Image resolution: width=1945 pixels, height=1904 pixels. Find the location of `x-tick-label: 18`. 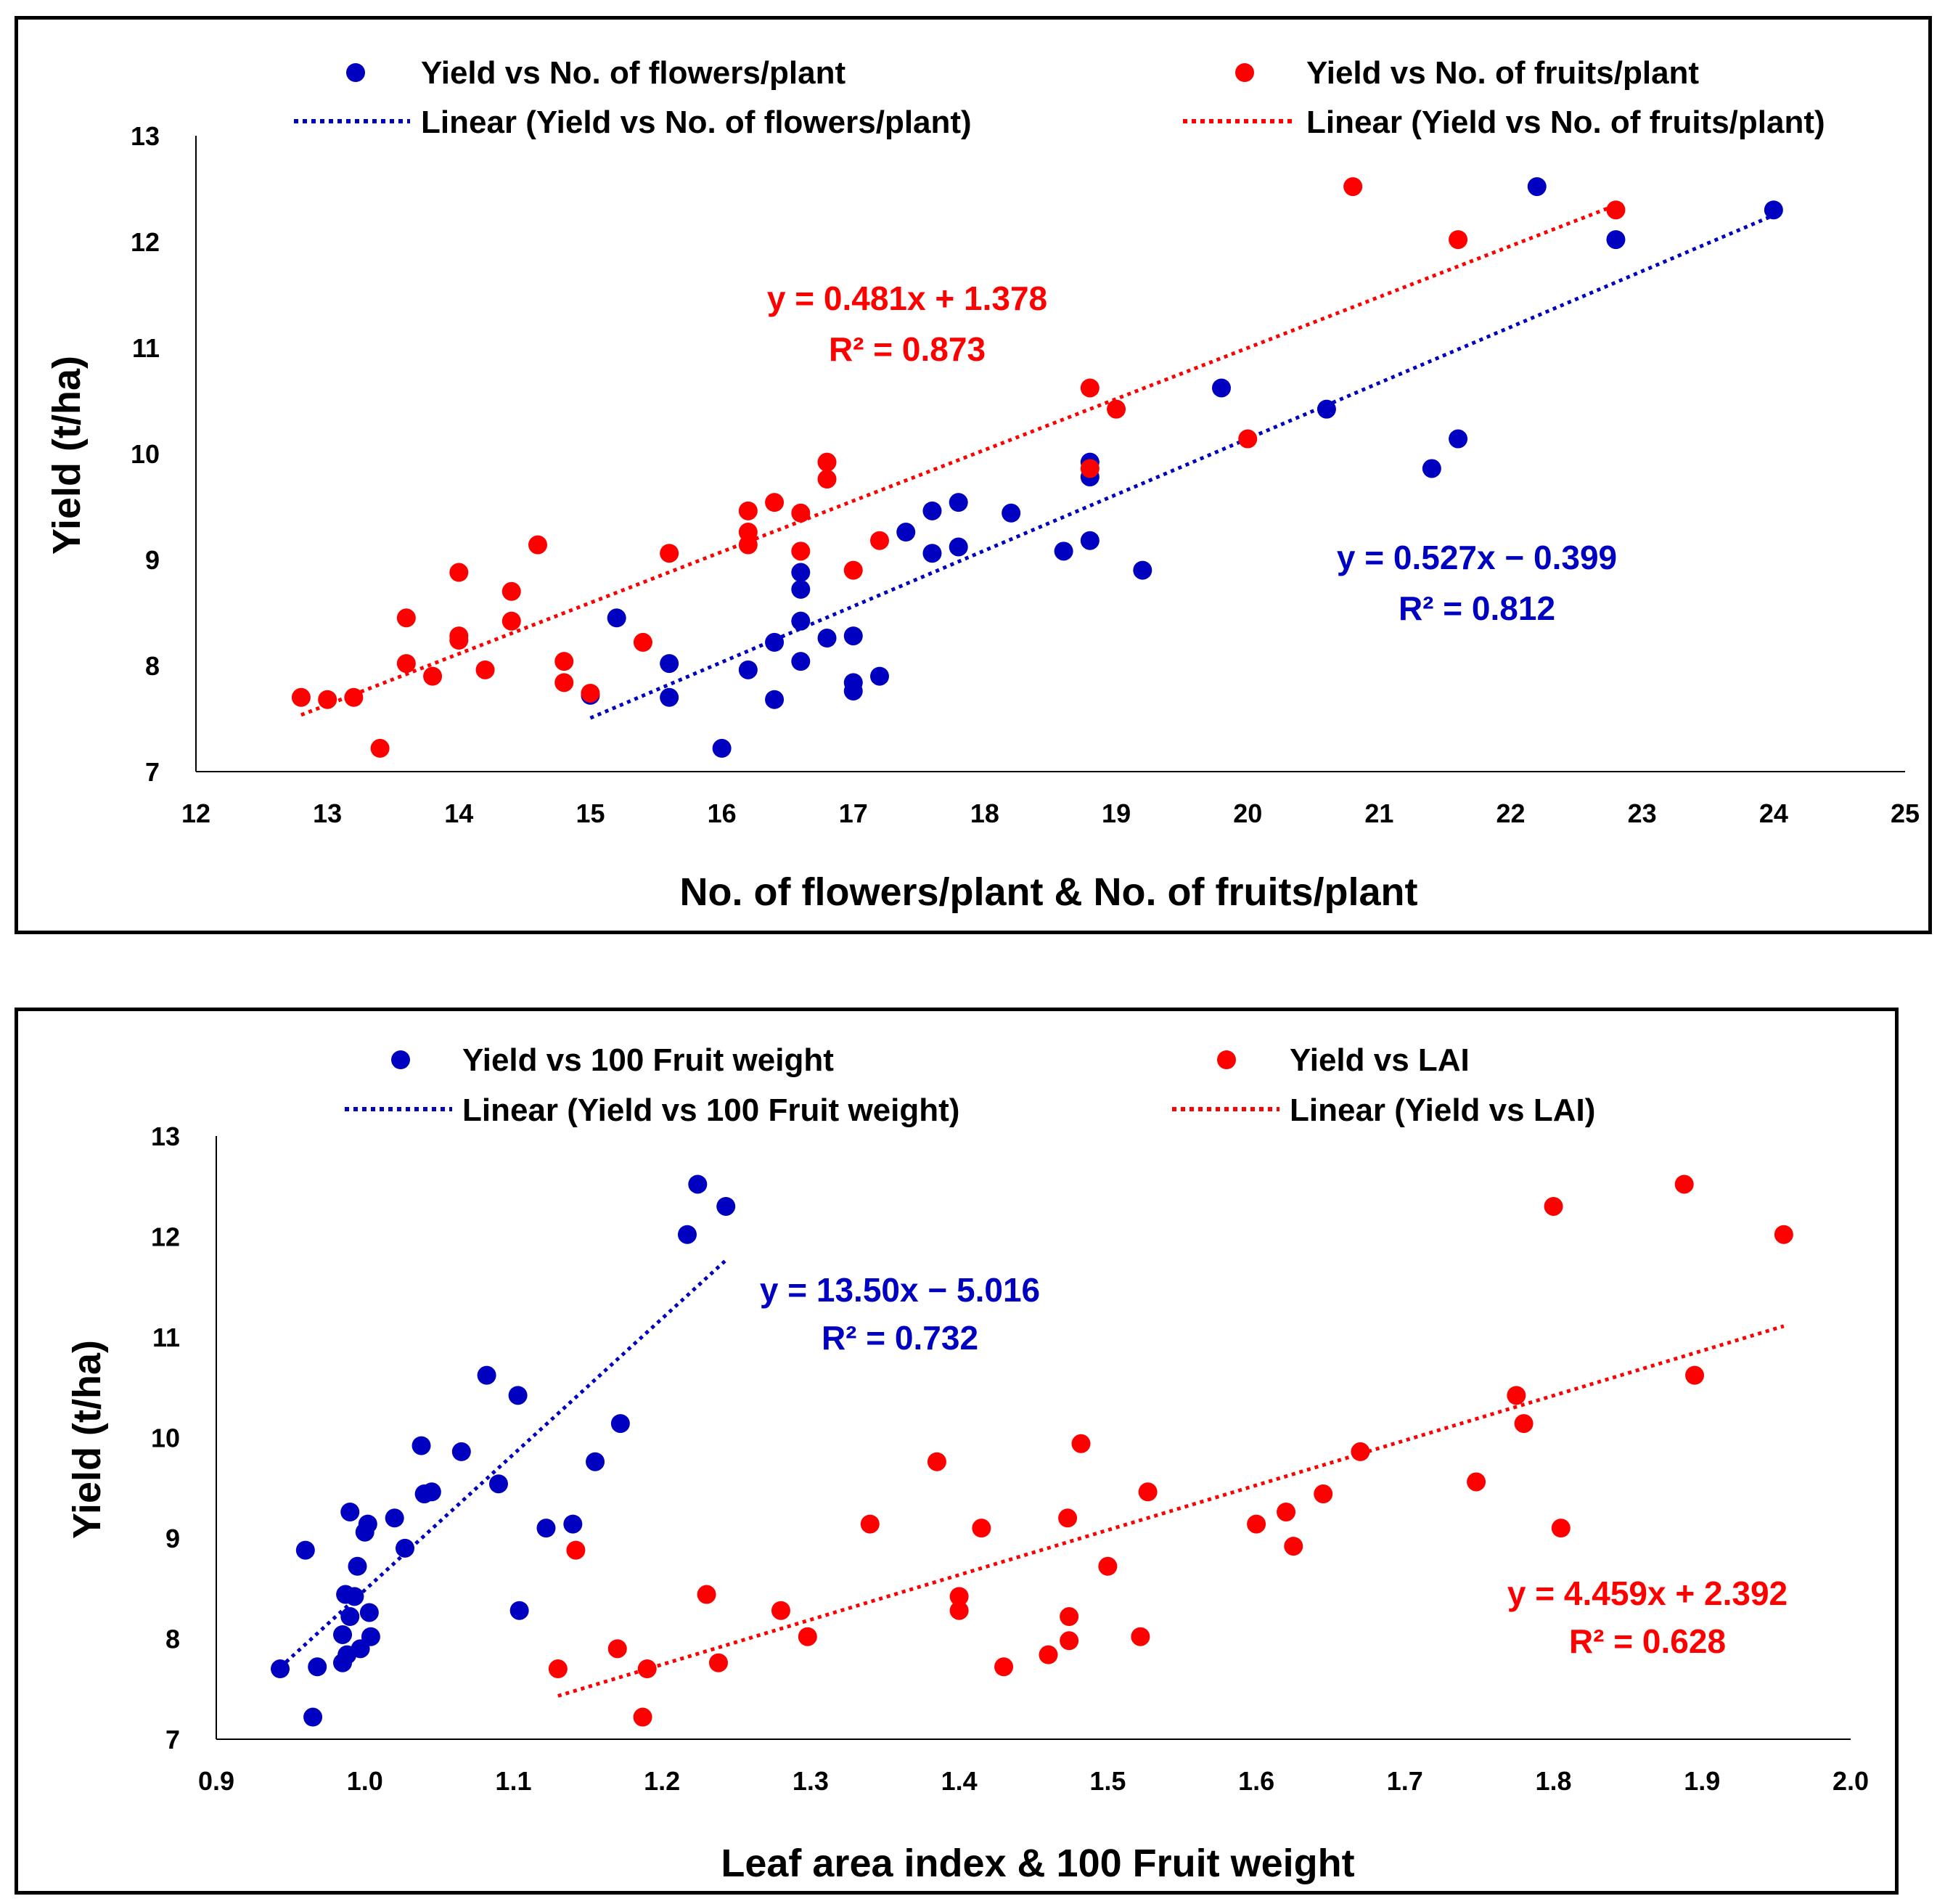

x-tick-label: 18 is located at coordinates (984, 813).